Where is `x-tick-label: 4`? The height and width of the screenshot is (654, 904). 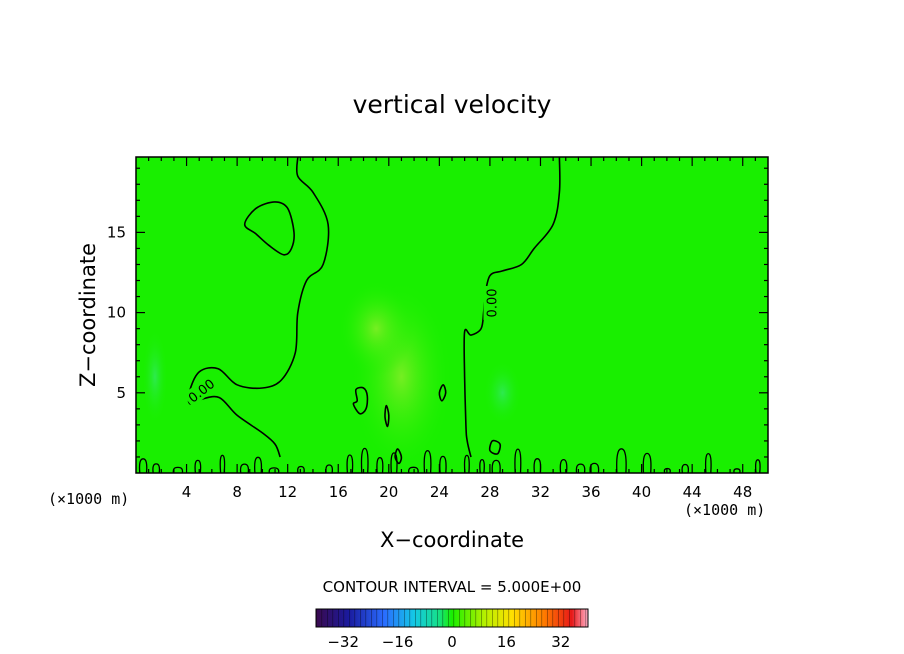
x-tick-label: 4 is located at coordinates (187, 492).